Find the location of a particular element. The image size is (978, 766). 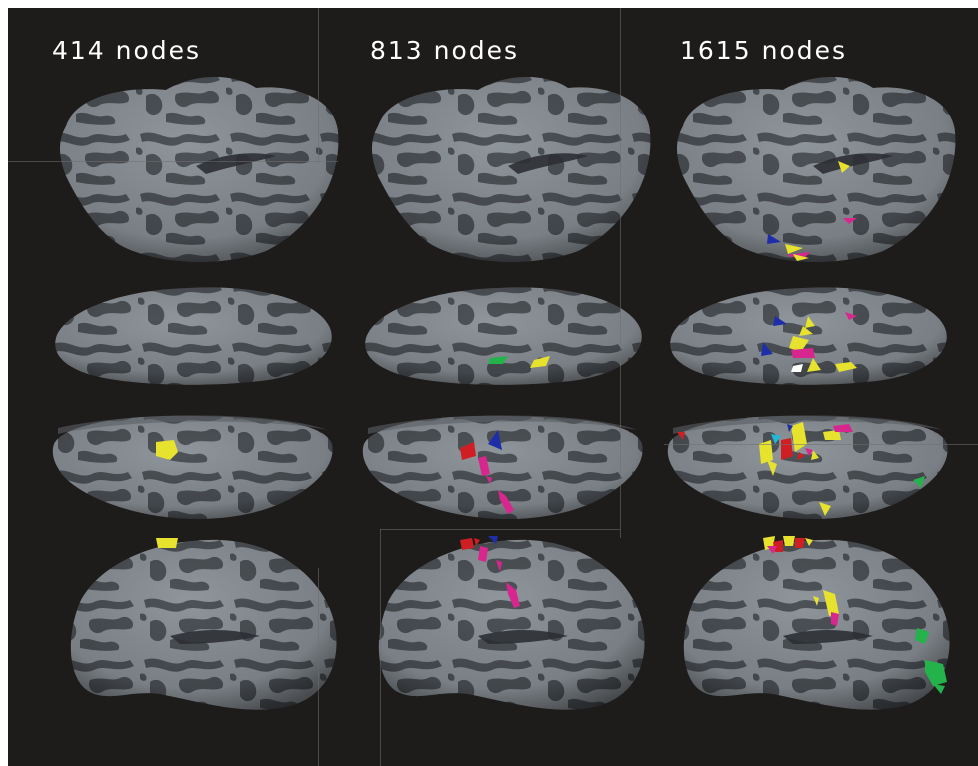

highlight-white is located at coordinates (797, 368).